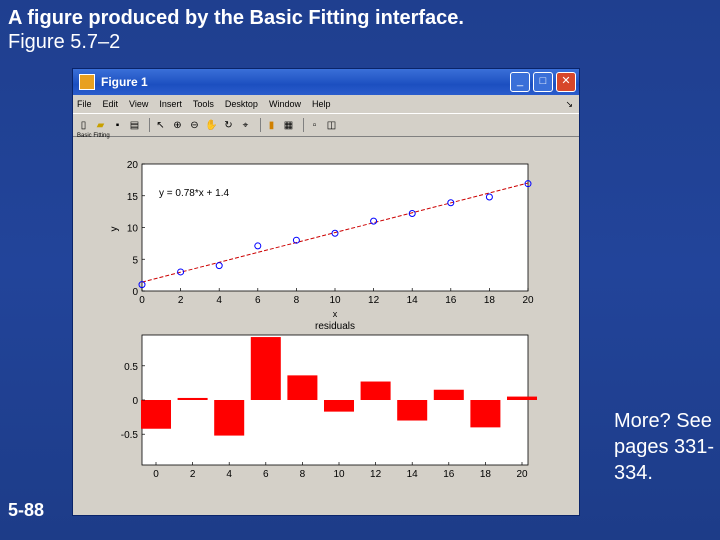 The image size is (720, 540). I want to click on zoom-in-icon: ⊕, so click(177, 125).